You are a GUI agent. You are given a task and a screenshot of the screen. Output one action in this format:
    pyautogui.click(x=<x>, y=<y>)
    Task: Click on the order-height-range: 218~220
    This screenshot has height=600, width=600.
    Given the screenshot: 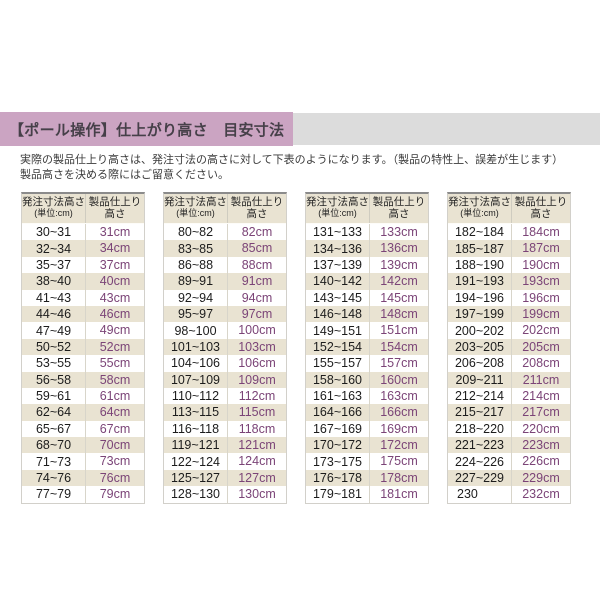 What is the action you would take?
    pyautogui.click(x=479, y=428)
    